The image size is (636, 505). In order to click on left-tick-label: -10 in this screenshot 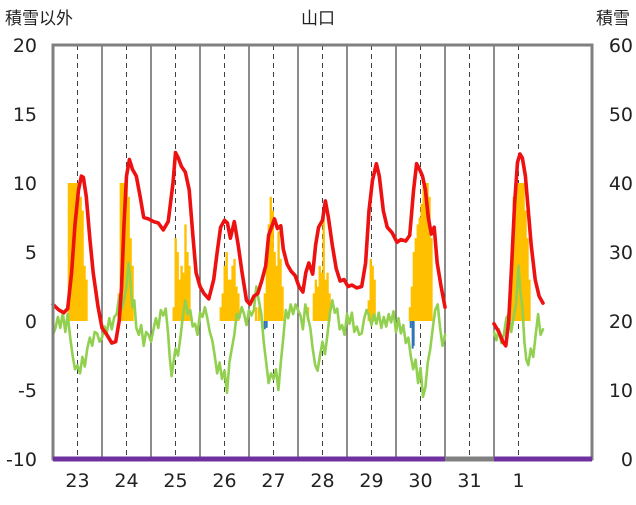, I will do `click(21, 460)`.